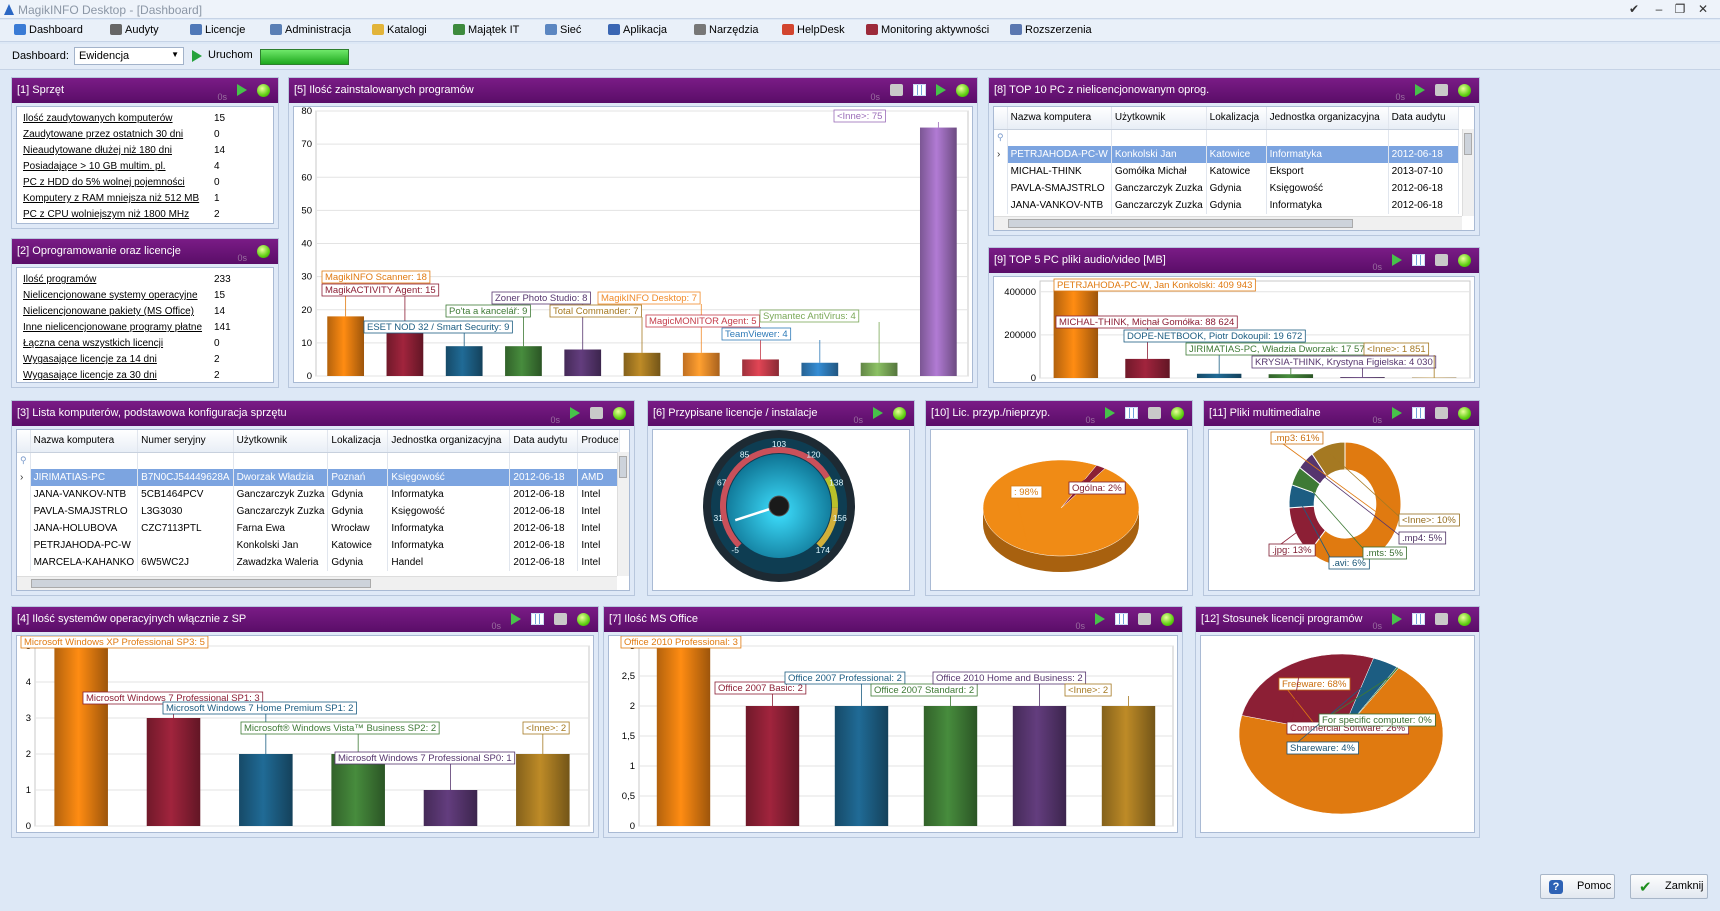 Image resolution: width=1720 pixels, height=911 pixels. Describe the element at coordinates (1059, 171) in the screenshot. I see `table-cell: MICHAL-THINK` at that location.